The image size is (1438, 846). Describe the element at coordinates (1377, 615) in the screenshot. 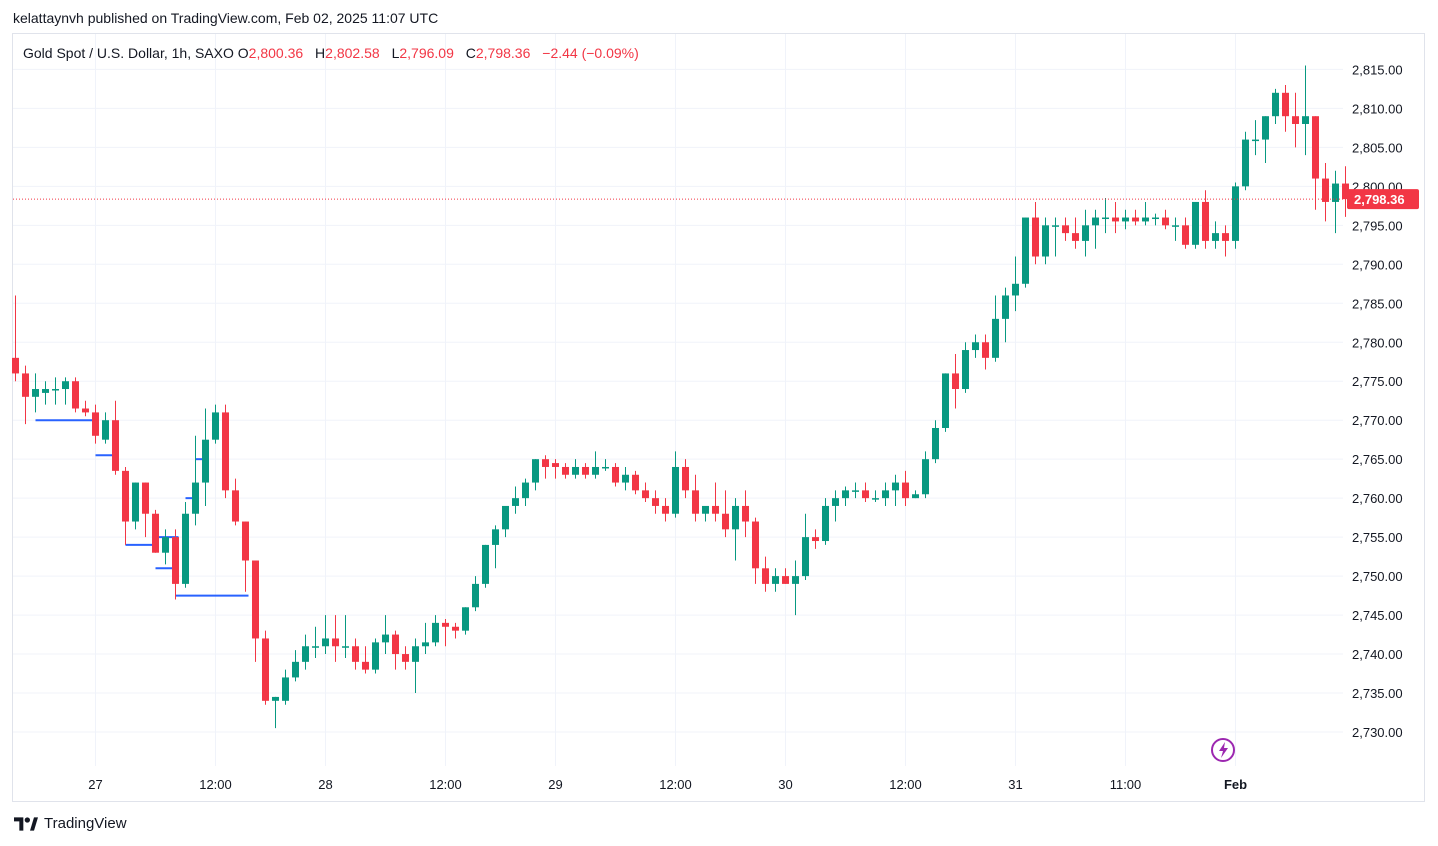

I see `y-tick-label: 2,745.00` at that location.